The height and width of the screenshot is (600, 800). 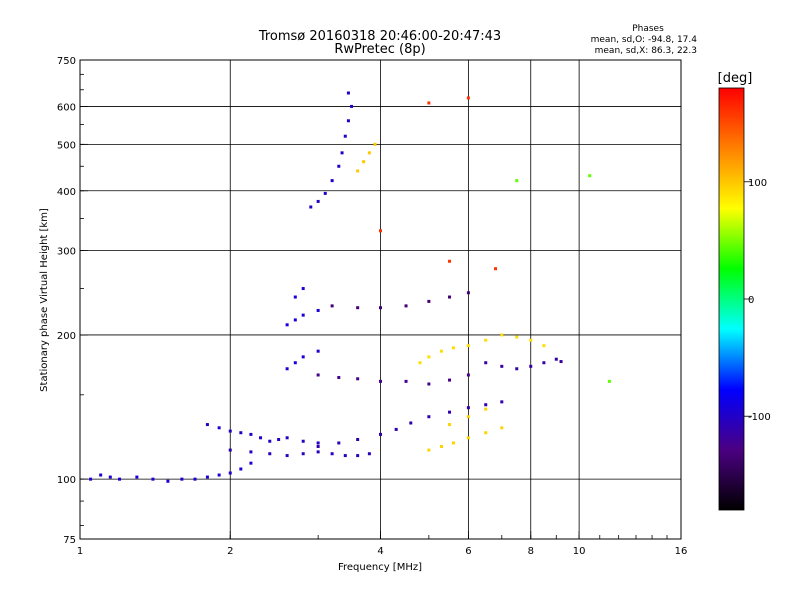 What do you see at coordinates (751, 300) in the screenshot?
I see `colorbar-tick-label: 0` at bounding box center [751, 300].